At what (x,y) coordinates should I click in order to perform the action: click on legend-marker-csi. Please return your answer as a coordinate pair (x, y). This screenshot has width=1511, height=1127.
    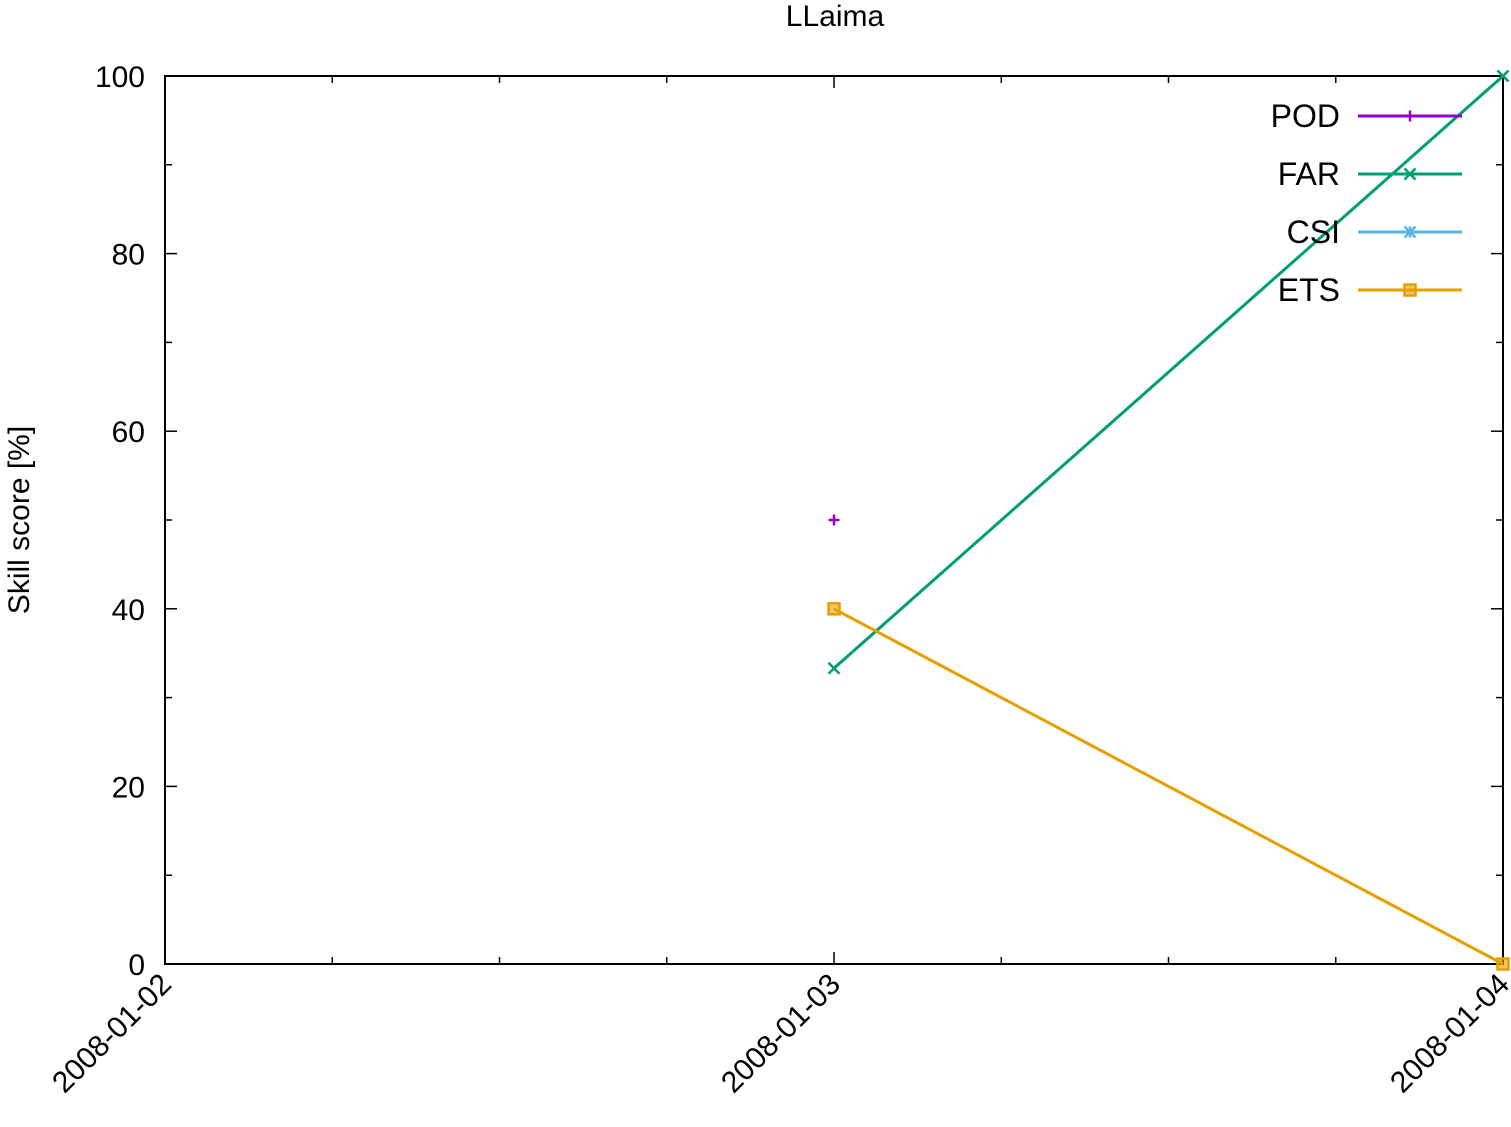
    Looking at the image, I should click on (1410, 232).